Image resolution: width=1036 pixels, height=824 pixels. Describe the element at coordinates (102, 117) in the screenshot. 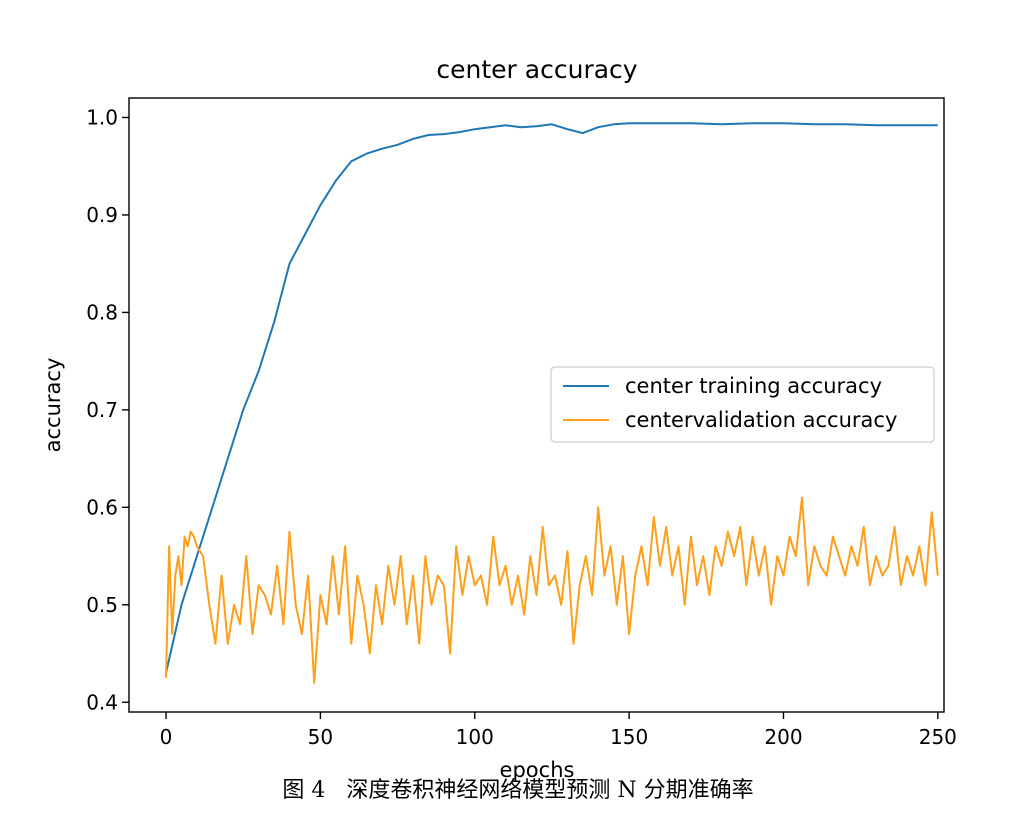

I see `y-tick-label: 1.0` at that location.